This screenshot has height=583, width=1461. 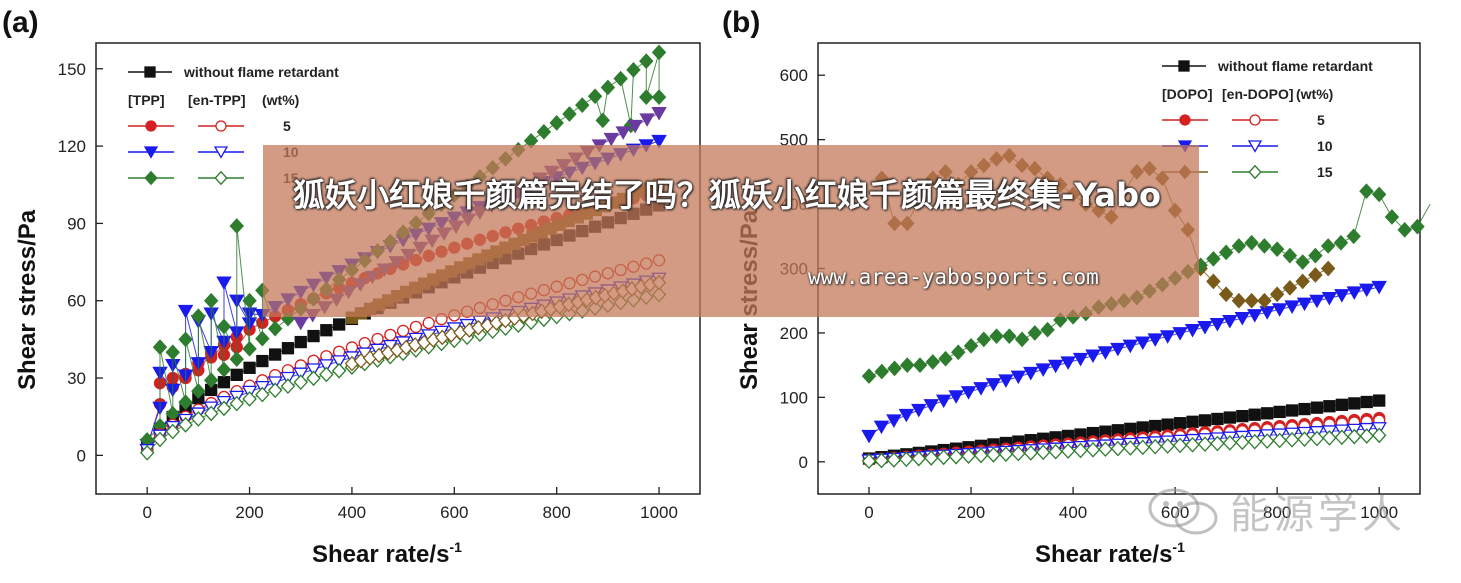 What do you see at coordinates (1103, 554) in the screenshot?
I see `x-axis-title-b-text: Shear rate/s` at bounding box center [1103, 554].